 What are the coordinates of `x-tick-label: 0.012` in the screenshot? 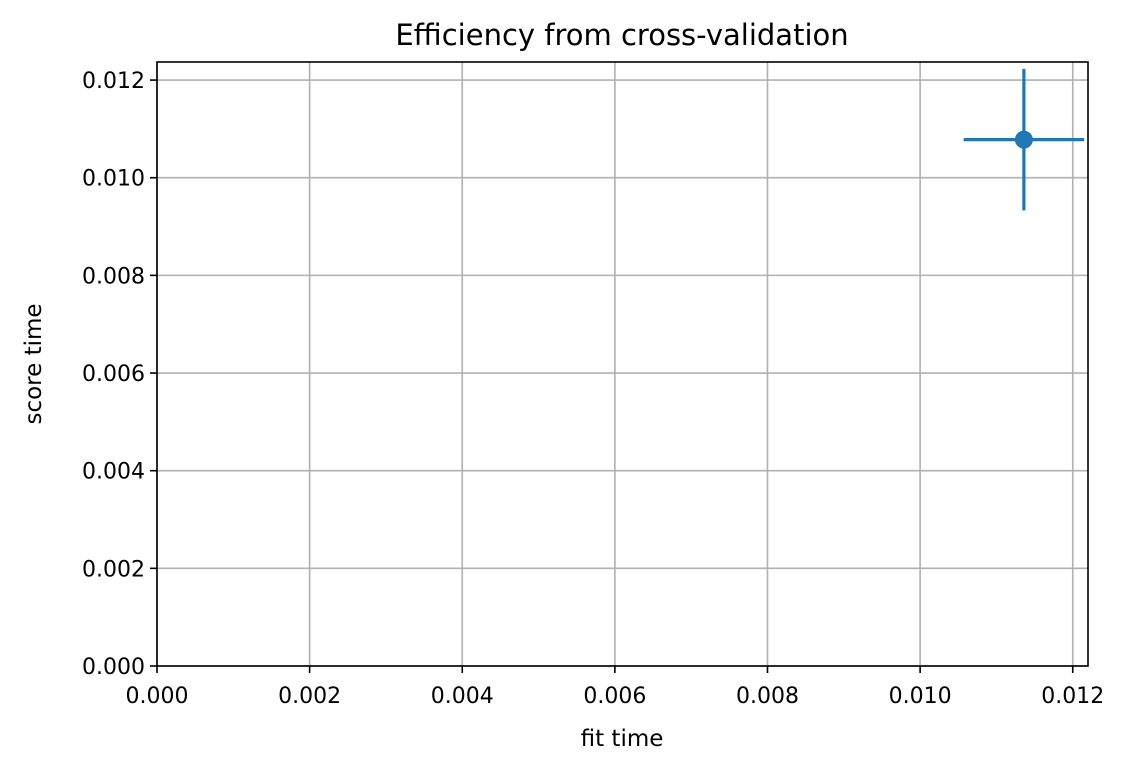 It's located at (1072, 696).